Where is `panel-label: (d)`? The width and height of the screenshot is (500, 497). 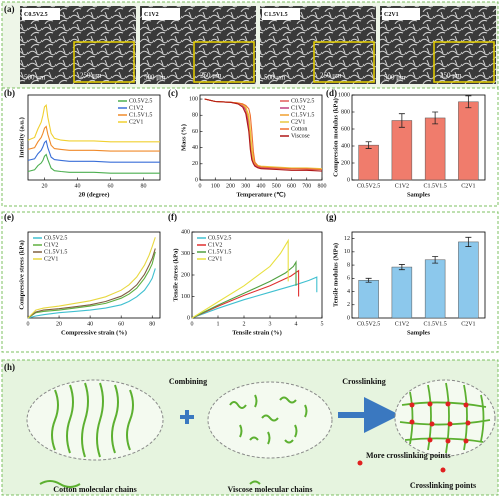 panel-label: (d) is located at coordinates (331, 93).